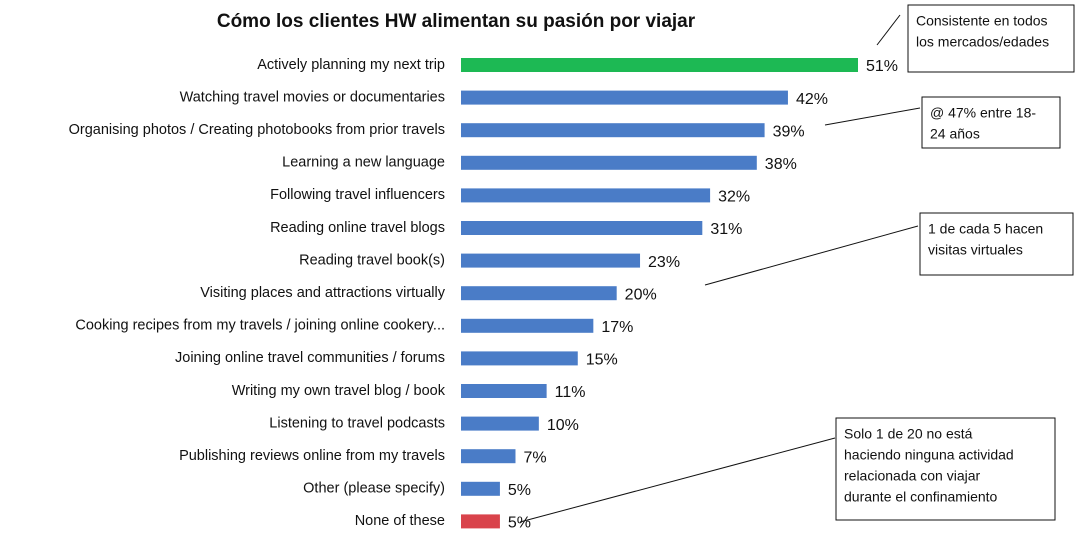 The width and height of the screenshot is (1079, 534). Describe the element at coordinates (363, 163) in the screenshot. I see `category-label: Learning a new language` at that location.